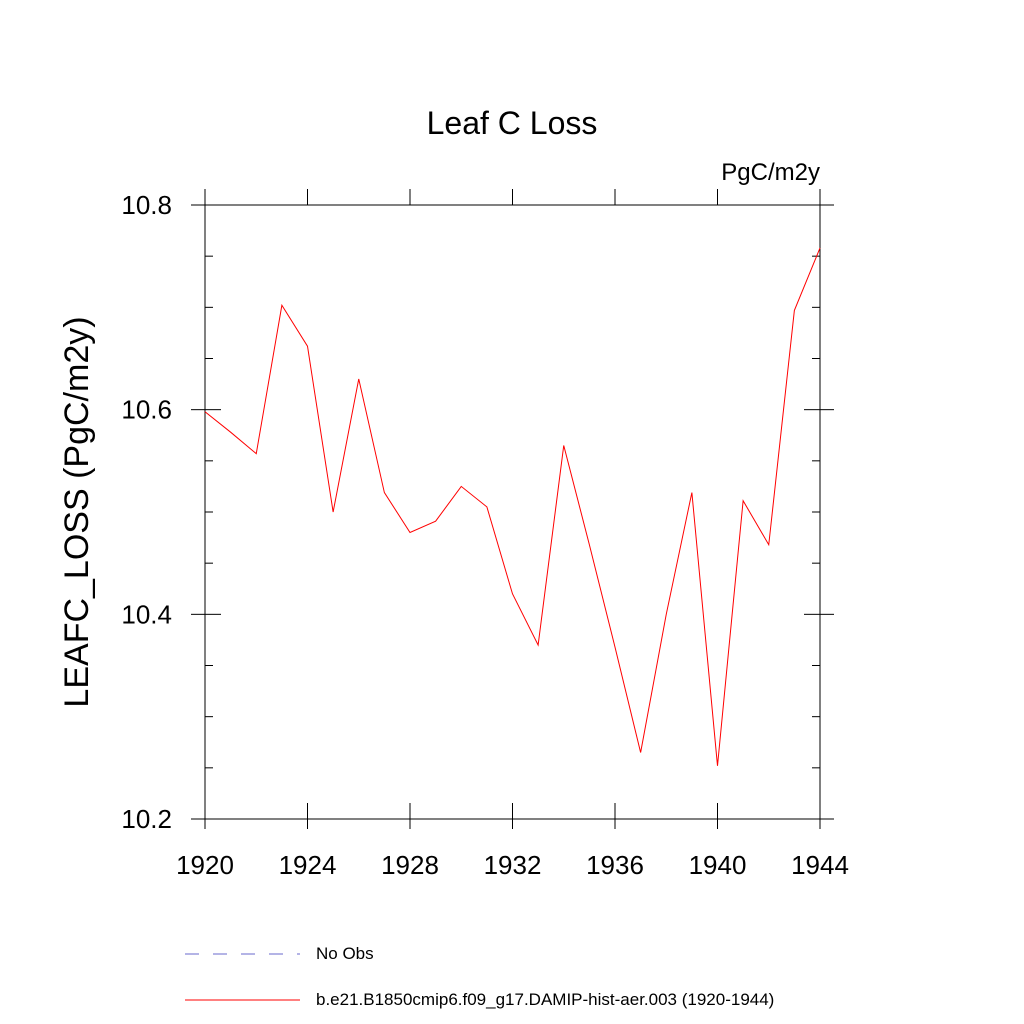  What do you see at coordinates (146, 410) in the screenshot?
I see `y-tick-label: 10.6` at bounding box center [146, 410].